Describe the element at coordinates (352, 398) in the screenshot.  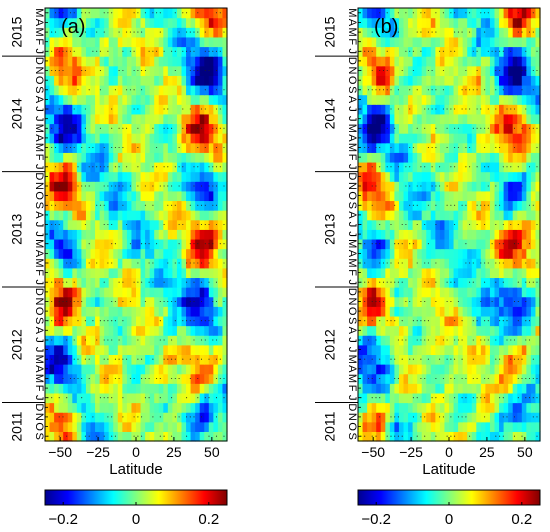
I see `month-tick-label: J` at that location.